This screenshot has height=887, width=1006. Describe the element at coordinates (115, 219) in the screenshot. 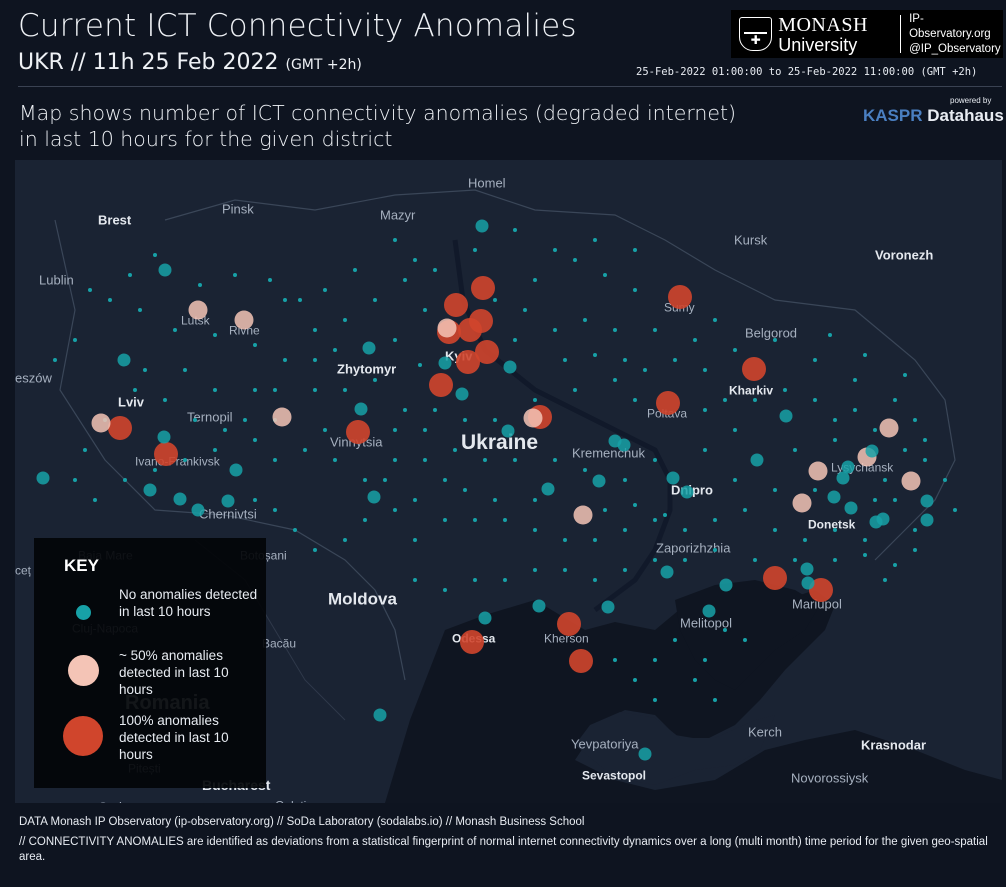

I see `map-label-brest: Brest` at that location.